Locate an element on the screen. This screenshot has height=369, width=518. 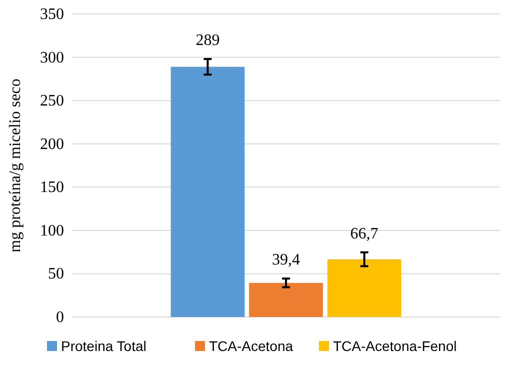
y-axis-title: mg proteína/g micelio seco is located at coordinates (15, 165).